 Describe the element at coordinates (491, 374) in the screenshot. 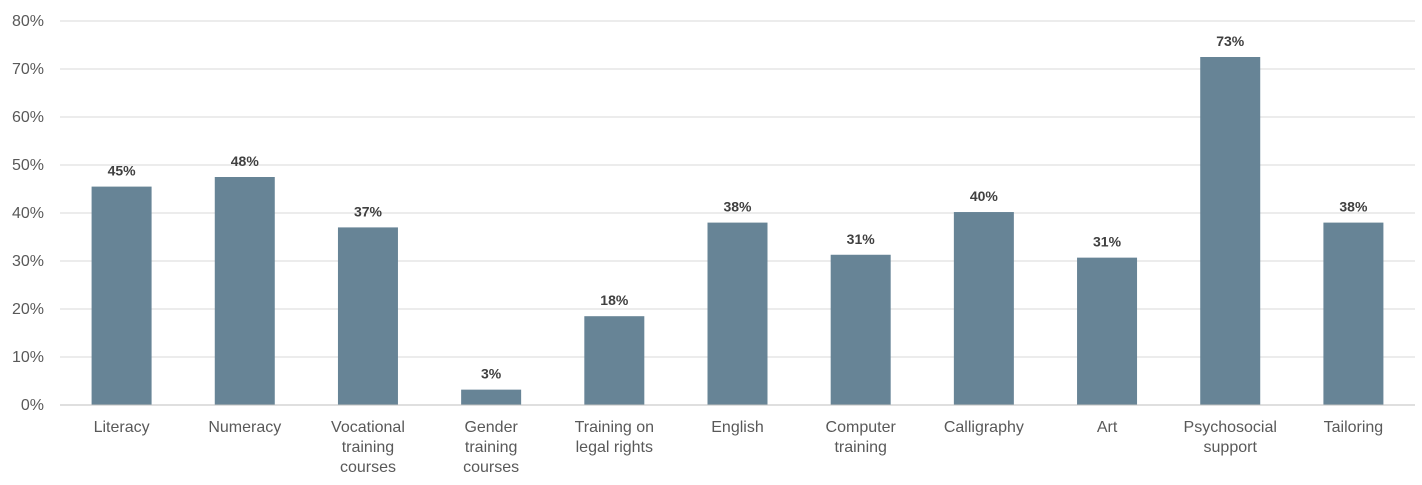

I see `data-label: 3%` at that location.